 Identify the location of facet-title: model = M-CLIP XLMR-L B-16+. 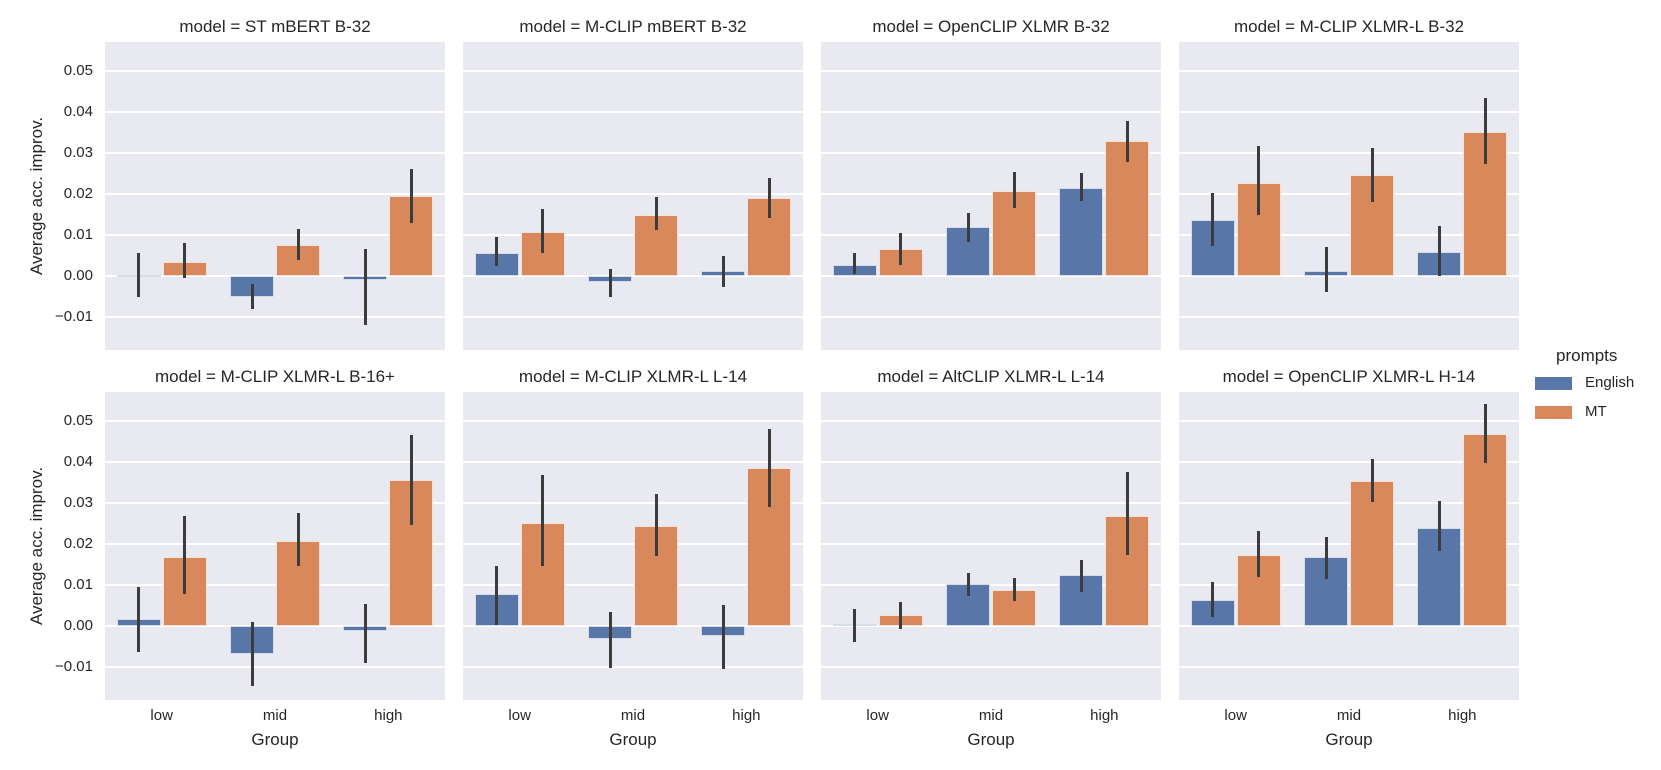
(275, 376).